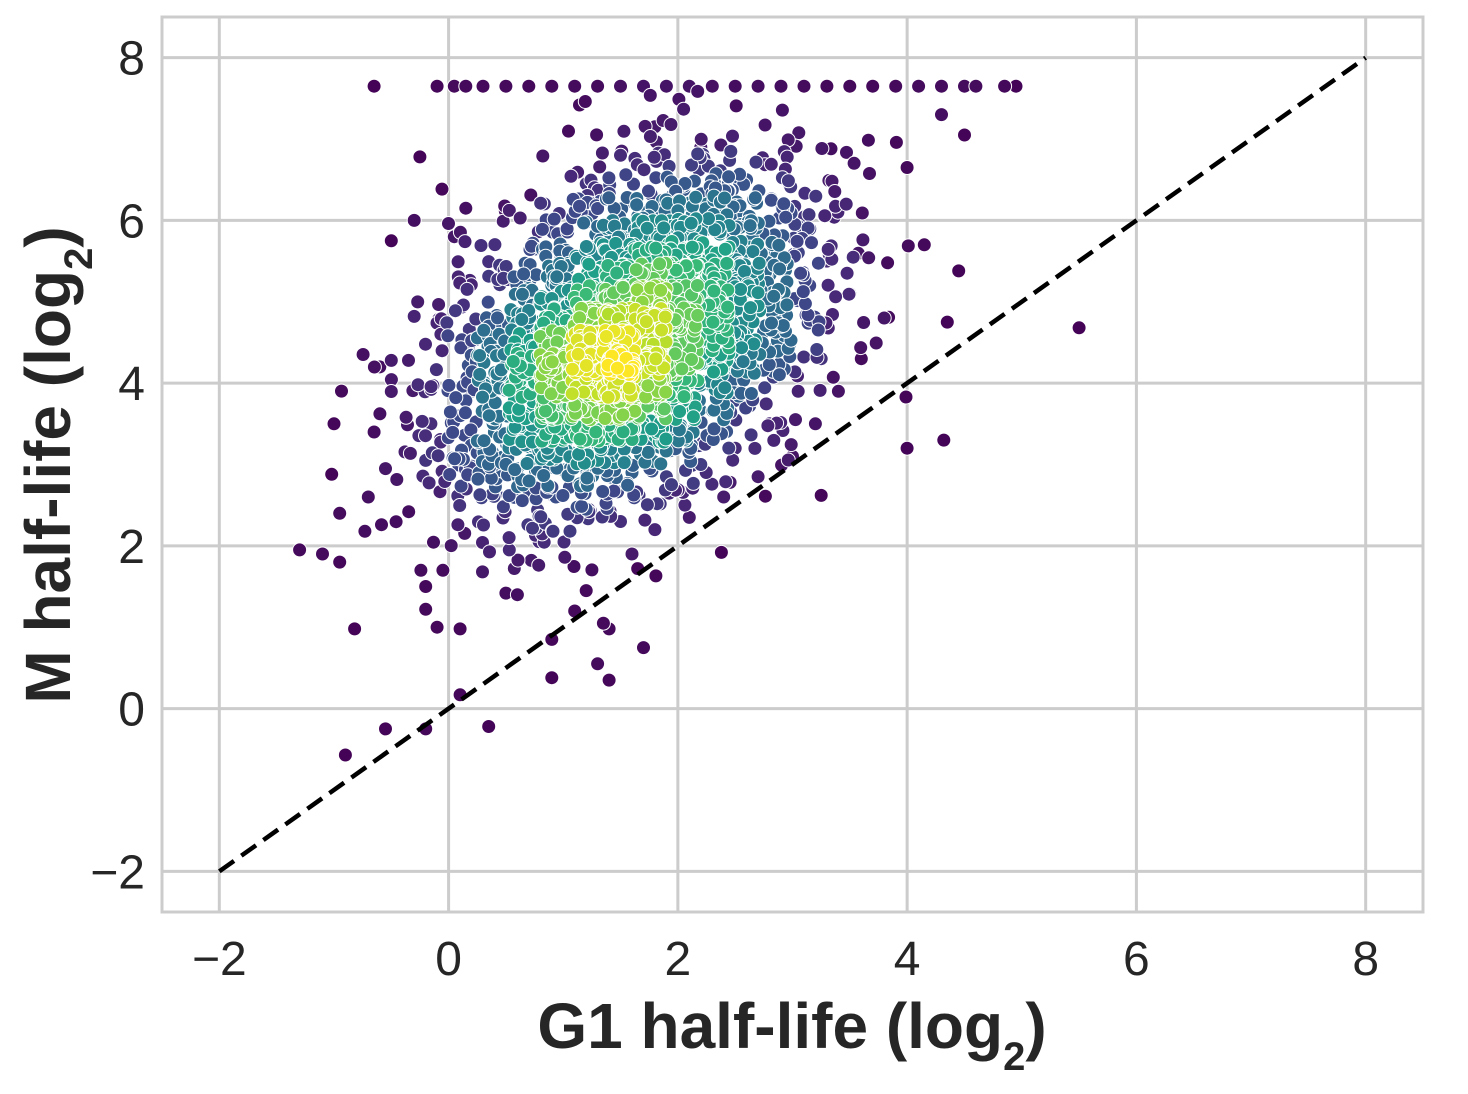 The height and width of the screenshot is (1094, 1468). What do you see at coordinates (131, 384) in the screenshot?
I see `y-tick-label: 4` at bounding box center [131, 384].